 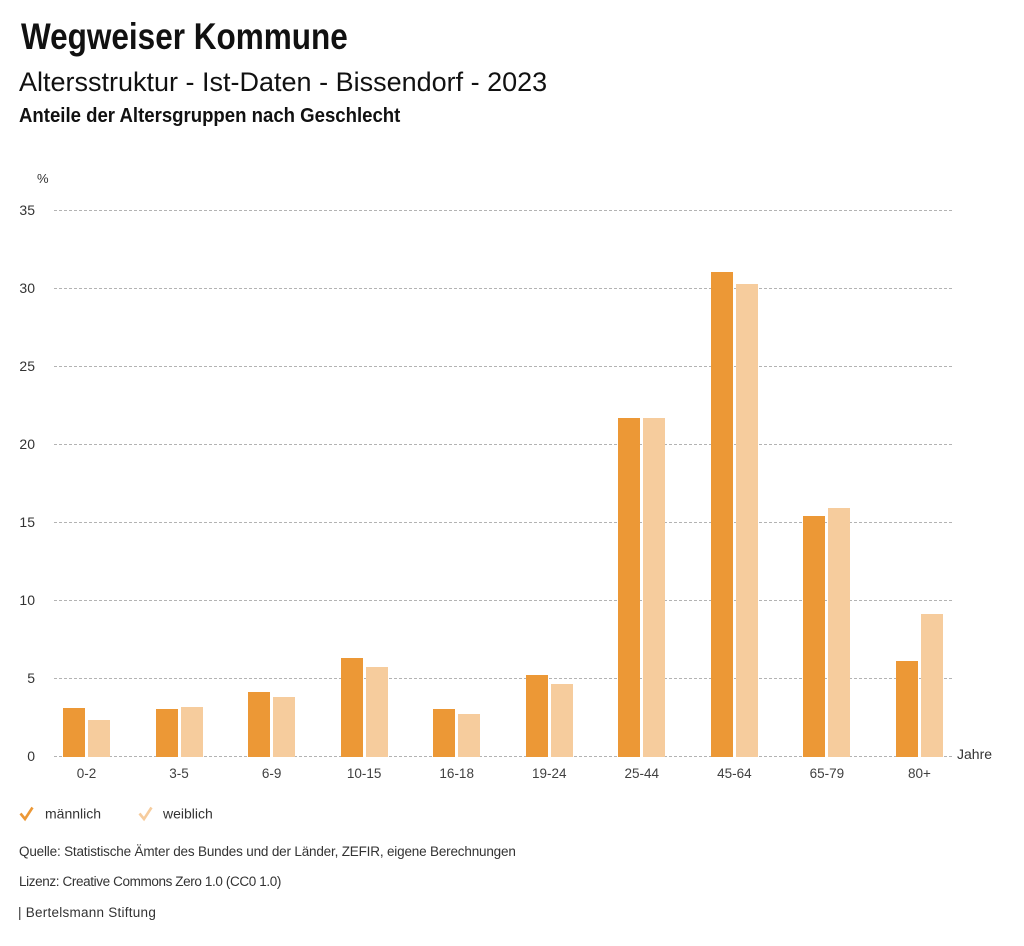 What do you see at coordinates (187, 814) in the screenshot?
I see `svg-text: weiblich` at bounding box center [187, 814].